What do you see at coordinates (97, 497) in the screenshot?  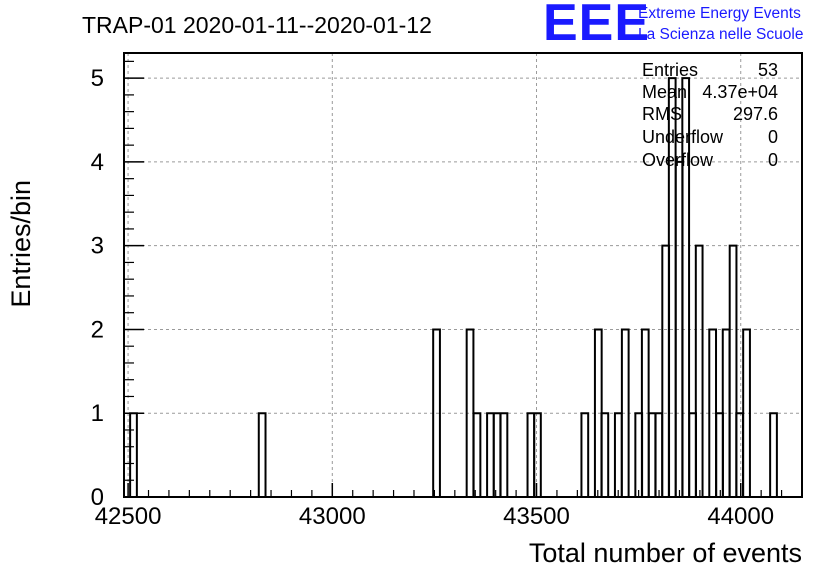 I see `y-tick-label: 0` at bounding box center [97, 497].